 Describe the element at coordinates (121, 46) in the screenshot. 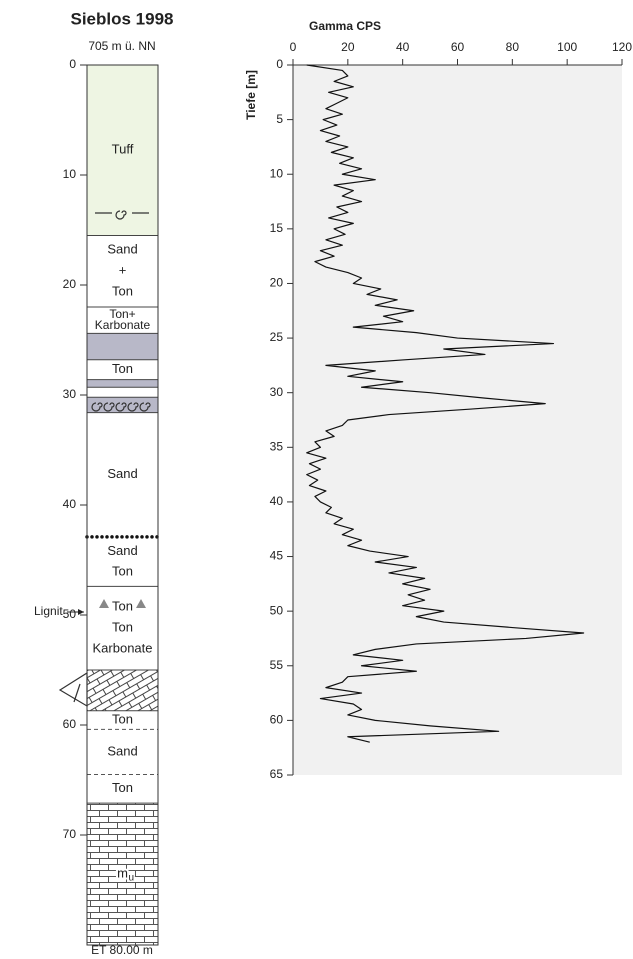

I see `column-subtitle: 705 m ü. NN` at that location.